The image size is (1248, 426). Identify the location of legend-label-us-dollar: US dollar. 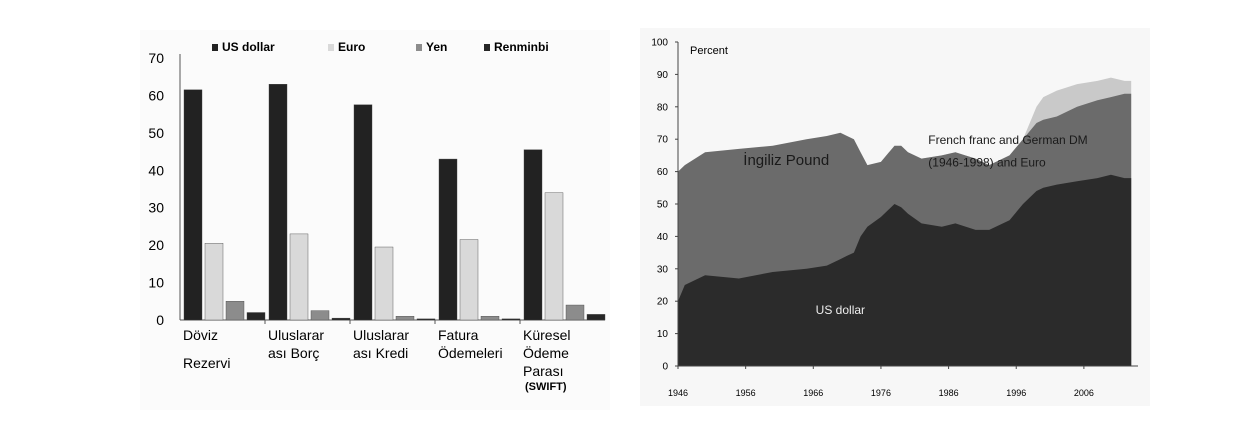
(248, 47).